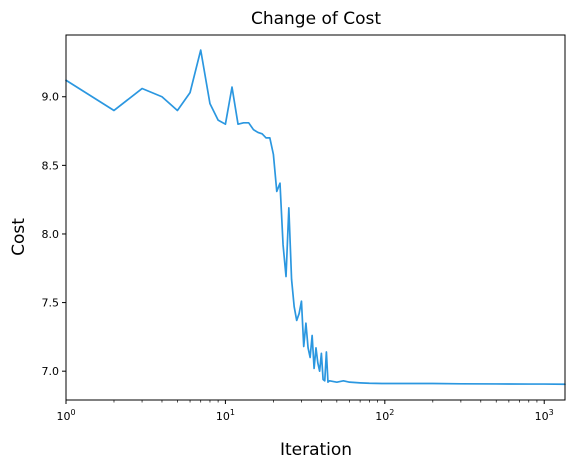 This screenshot has width=573, height=467. Describe the element at coordinates (51, 303) in the screenshot. I see `y-tick-label: 7.5` at that location.